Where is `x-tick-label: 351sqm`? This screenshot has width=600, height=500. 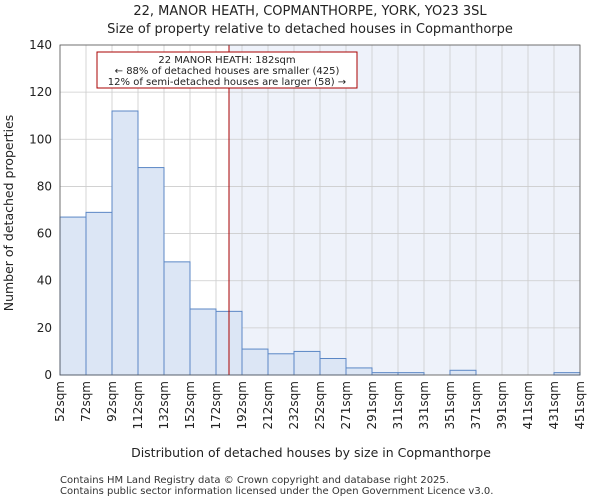 x-tick-label: 351sqm is located at coordinates (450, 405).